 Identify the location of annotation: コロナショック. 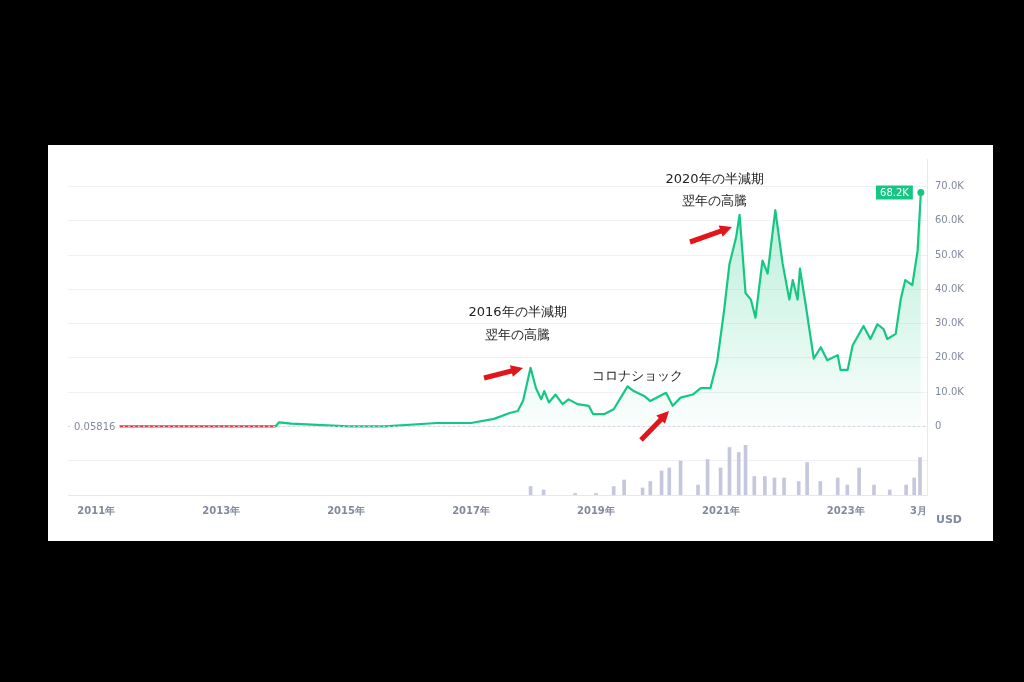
(638, 376).